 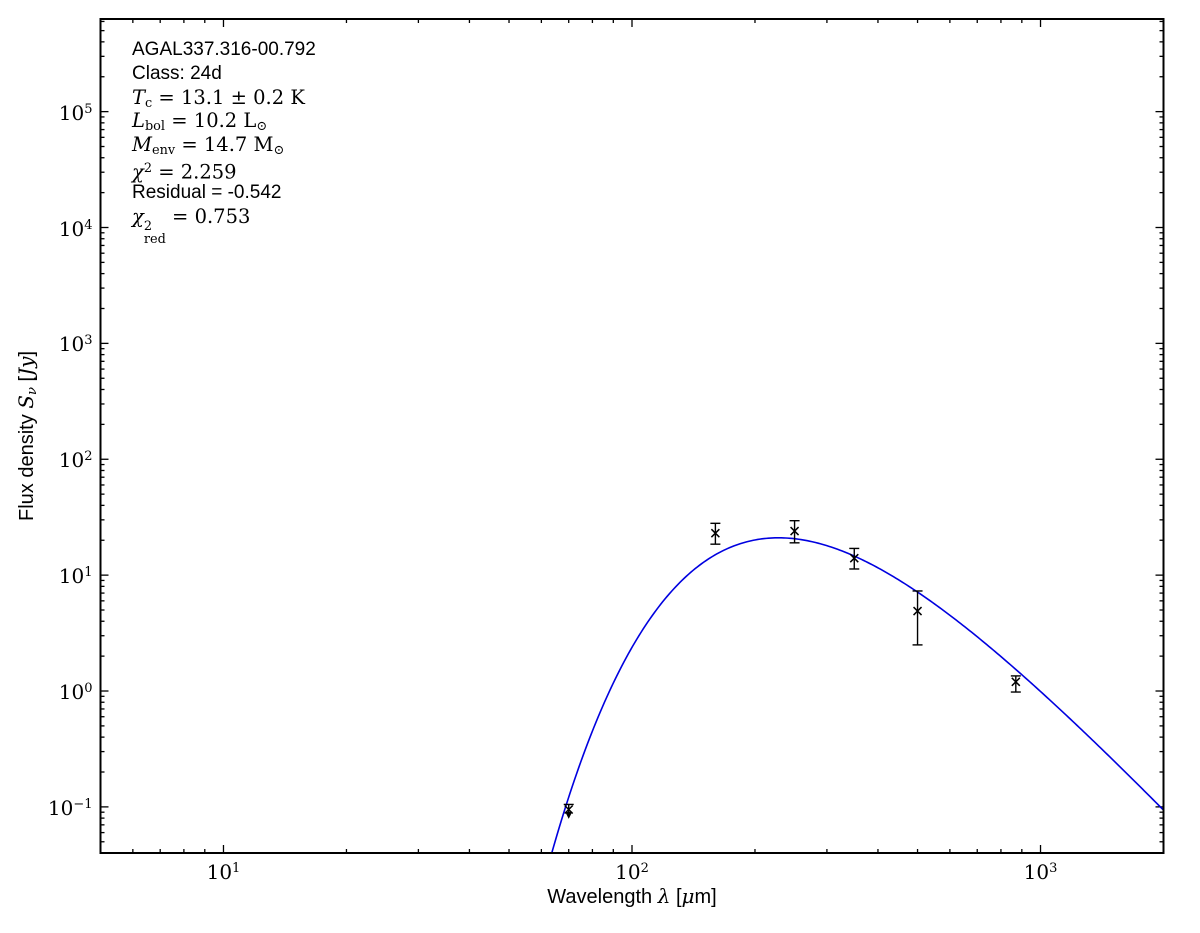 I want to click on fit-annotation-line: Lbol = 10.2 L⊙, so click(x=224, y=122).